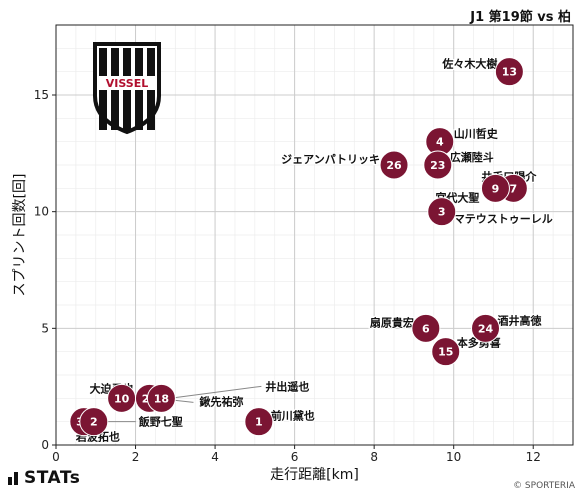 Image resolution: width=583 pixels, height=496 pixels. I want to click on x-tick-label: 10, so click(453, 457).